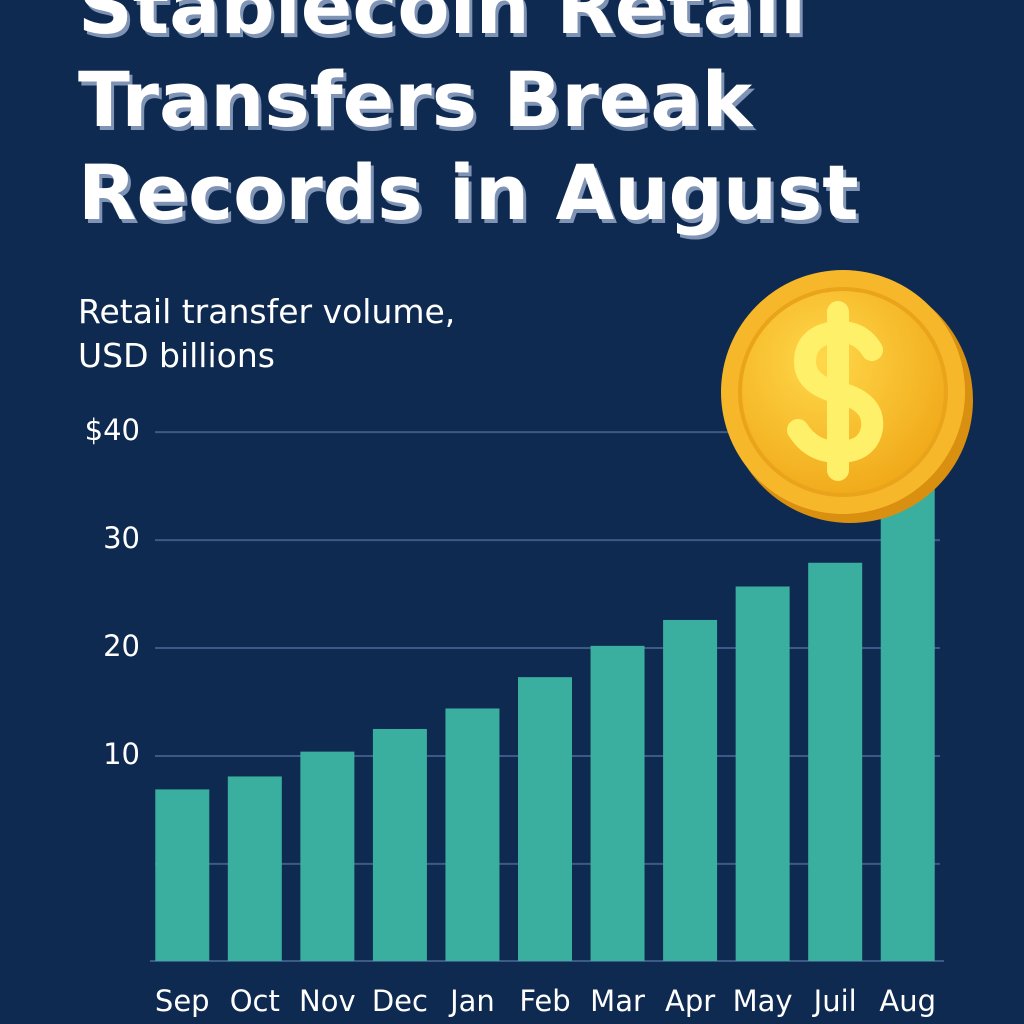 Image resolution: width=1024 pixels, height=1024 pixels. I want to click on chart-subtitle: Retail transfer volume, USD billions, so click(267, 333).